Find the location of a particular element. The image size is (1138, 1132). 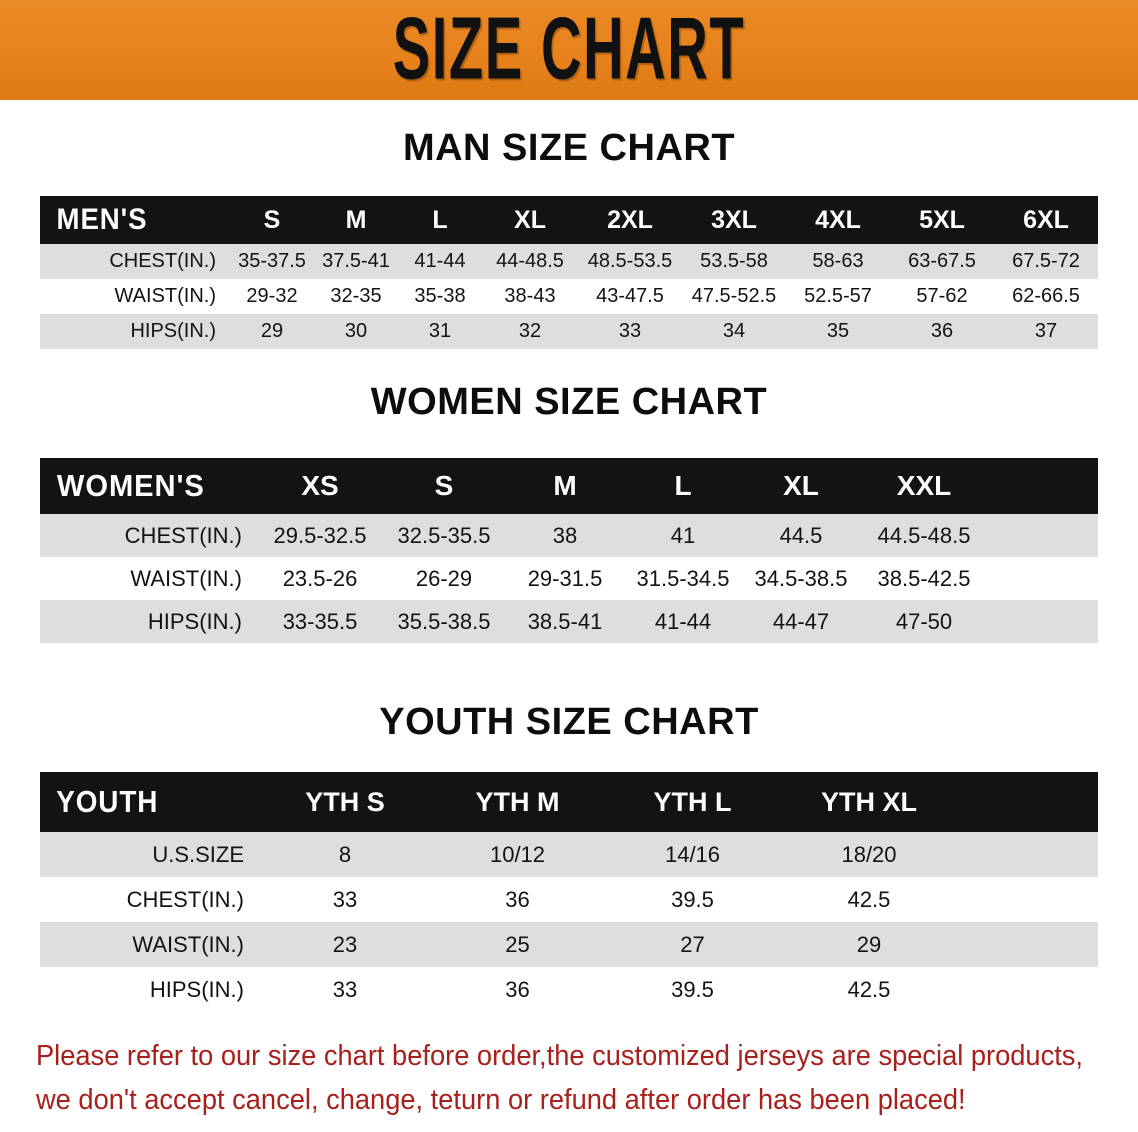

man-hips-6xl: 37 is located at coordinates (1046, 331).